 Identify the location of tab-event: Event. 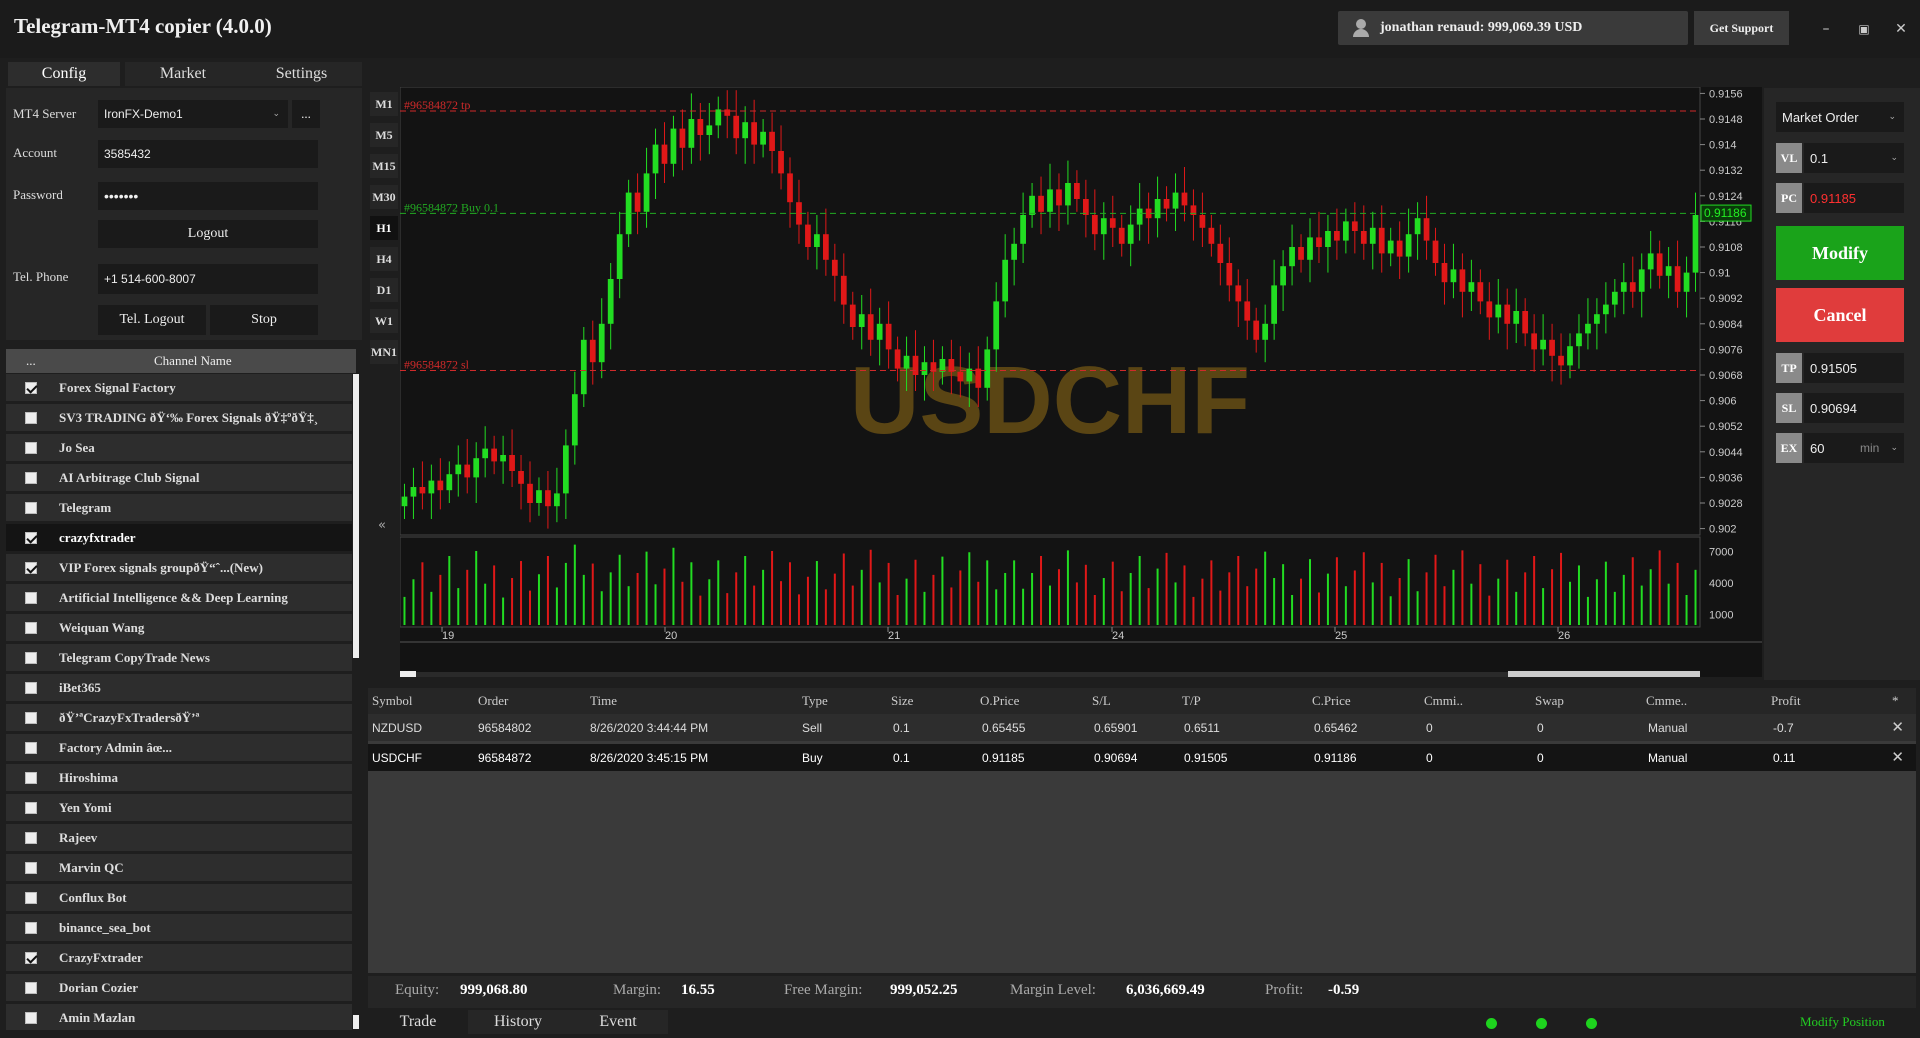
(618, 1022).